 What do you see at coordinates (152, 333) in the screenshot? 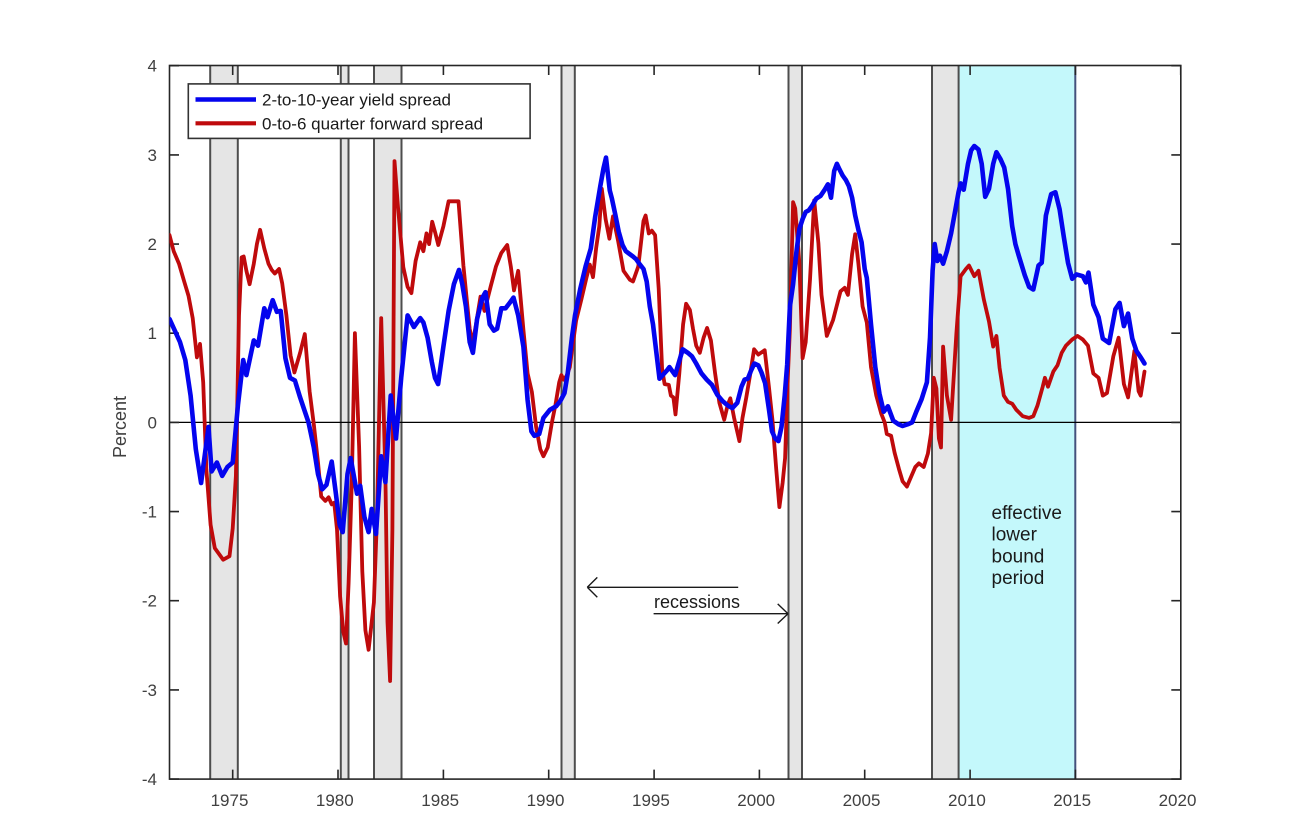
I see `svg-text: 1` at bounding box center [152, 333].